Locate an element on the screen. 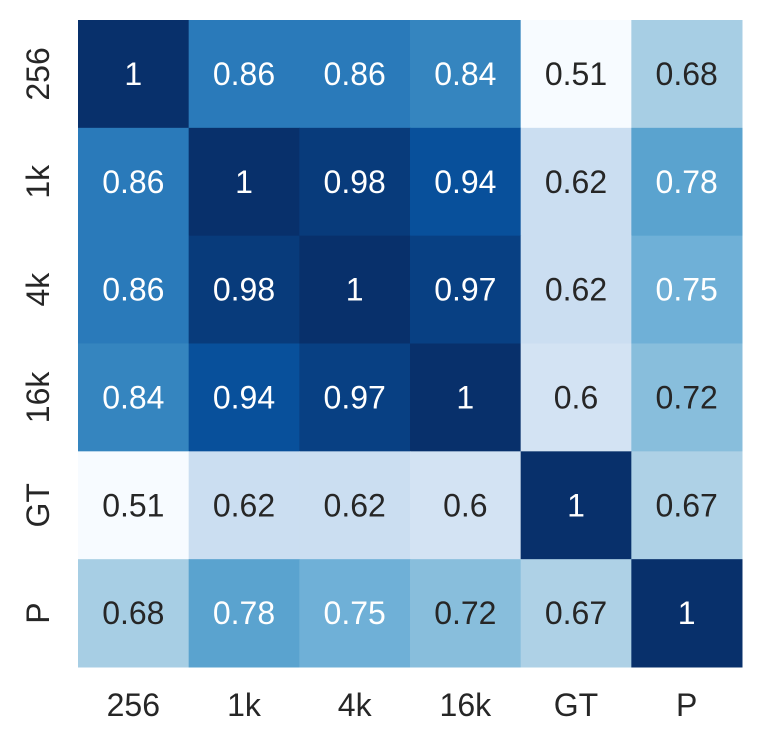 The width and height of the screenshot is (763, 746). y-tick-label: 16k is located at coordinates (38, 397).